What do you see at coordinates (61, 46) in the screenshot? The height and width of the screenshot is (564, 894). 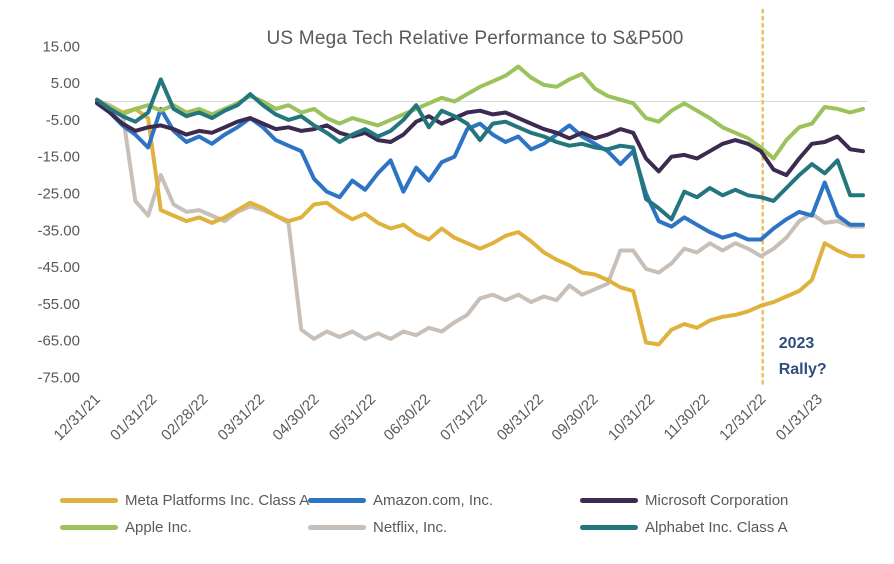 I see `y-axis-tick-label: 15.00` at bounding box center [61, 46].